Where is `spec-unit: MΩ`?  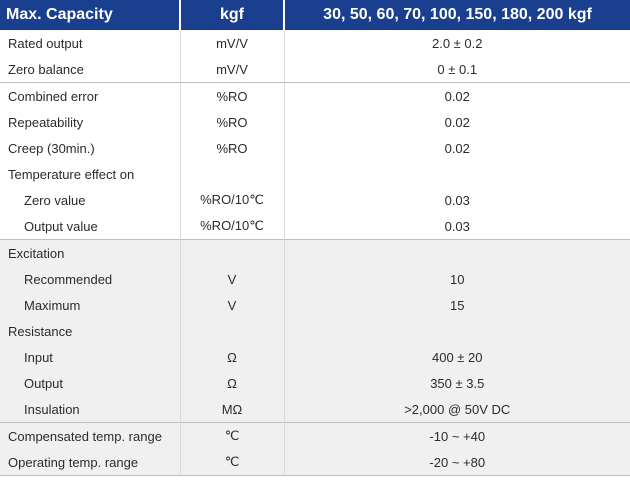 spec-unit: MΩ is located at coordinates (232, 409).